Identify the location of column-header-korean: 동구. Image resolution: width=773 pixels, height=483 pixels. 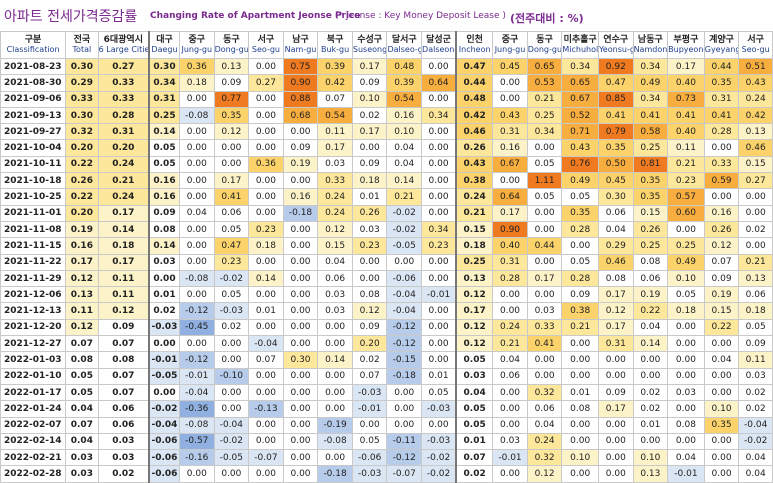
(544, 40).